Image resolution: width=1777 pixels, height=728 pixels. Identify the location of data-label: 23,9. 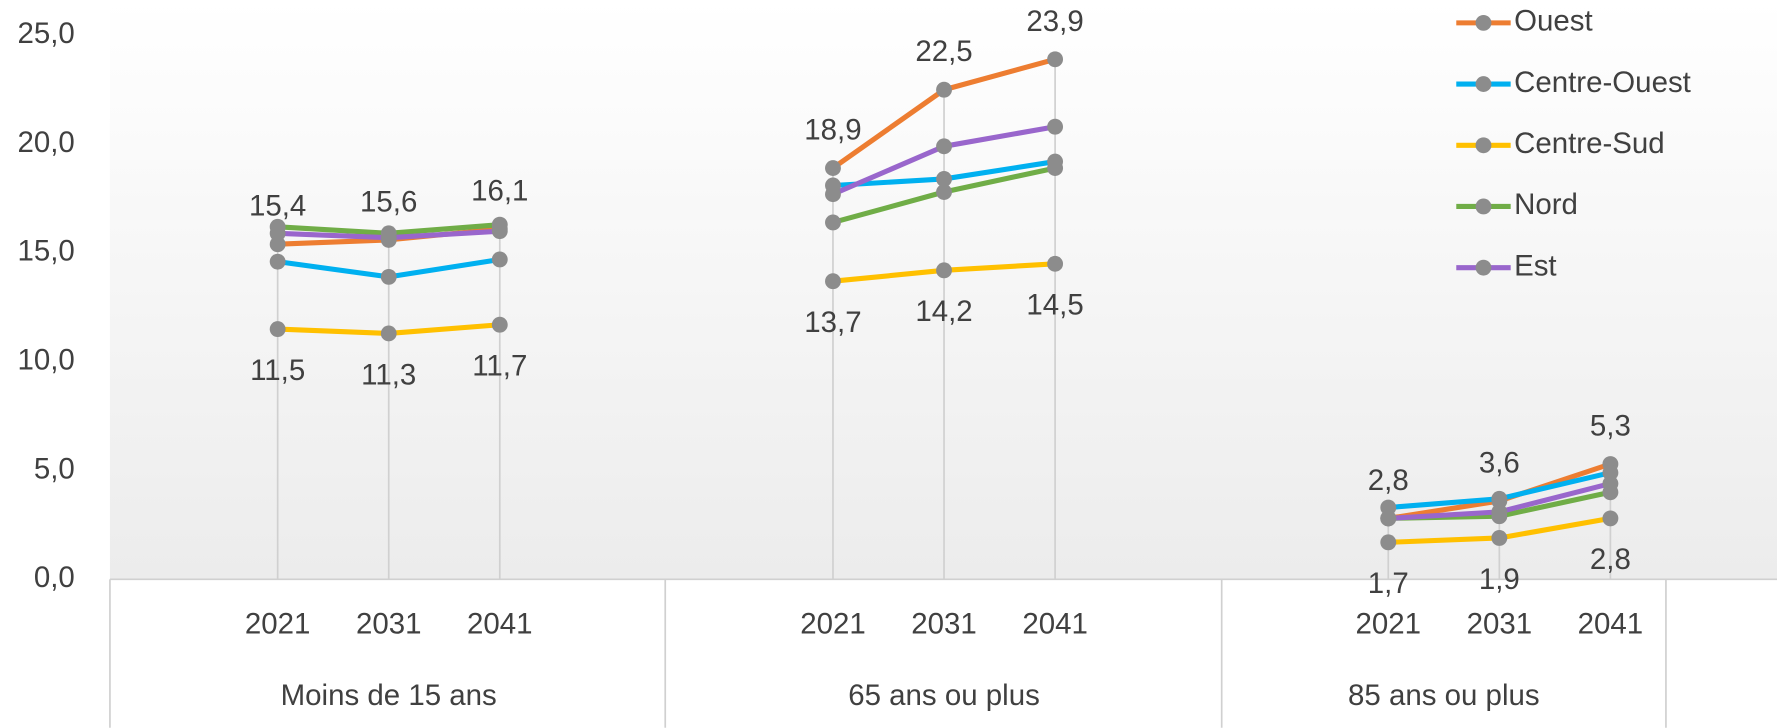
(1054, 21).